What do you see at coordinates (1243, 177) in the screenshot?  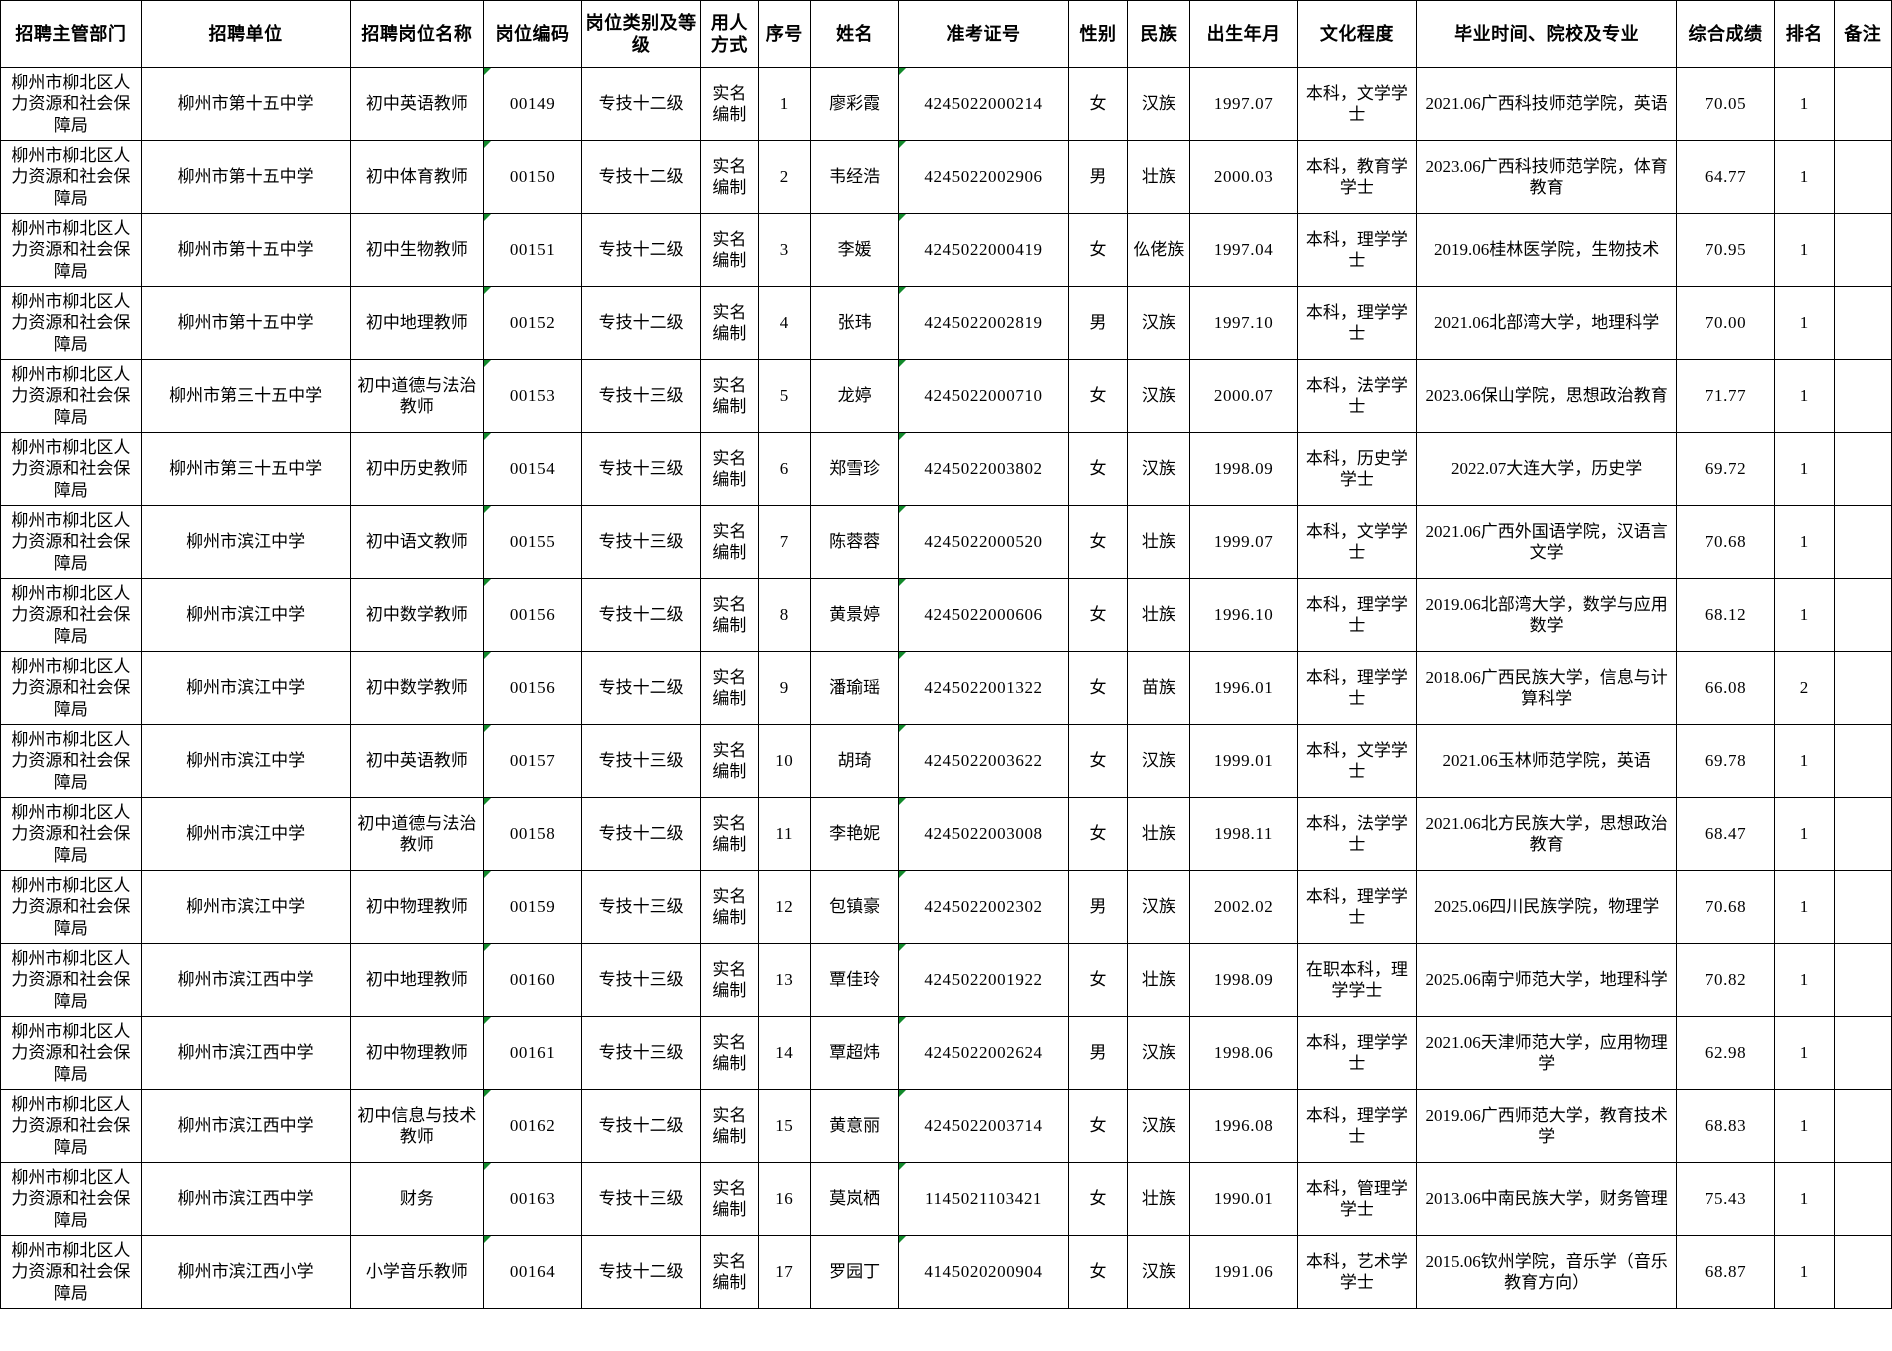 I see `cell-birth: 2000.03` at bounding box center [1243, 177].